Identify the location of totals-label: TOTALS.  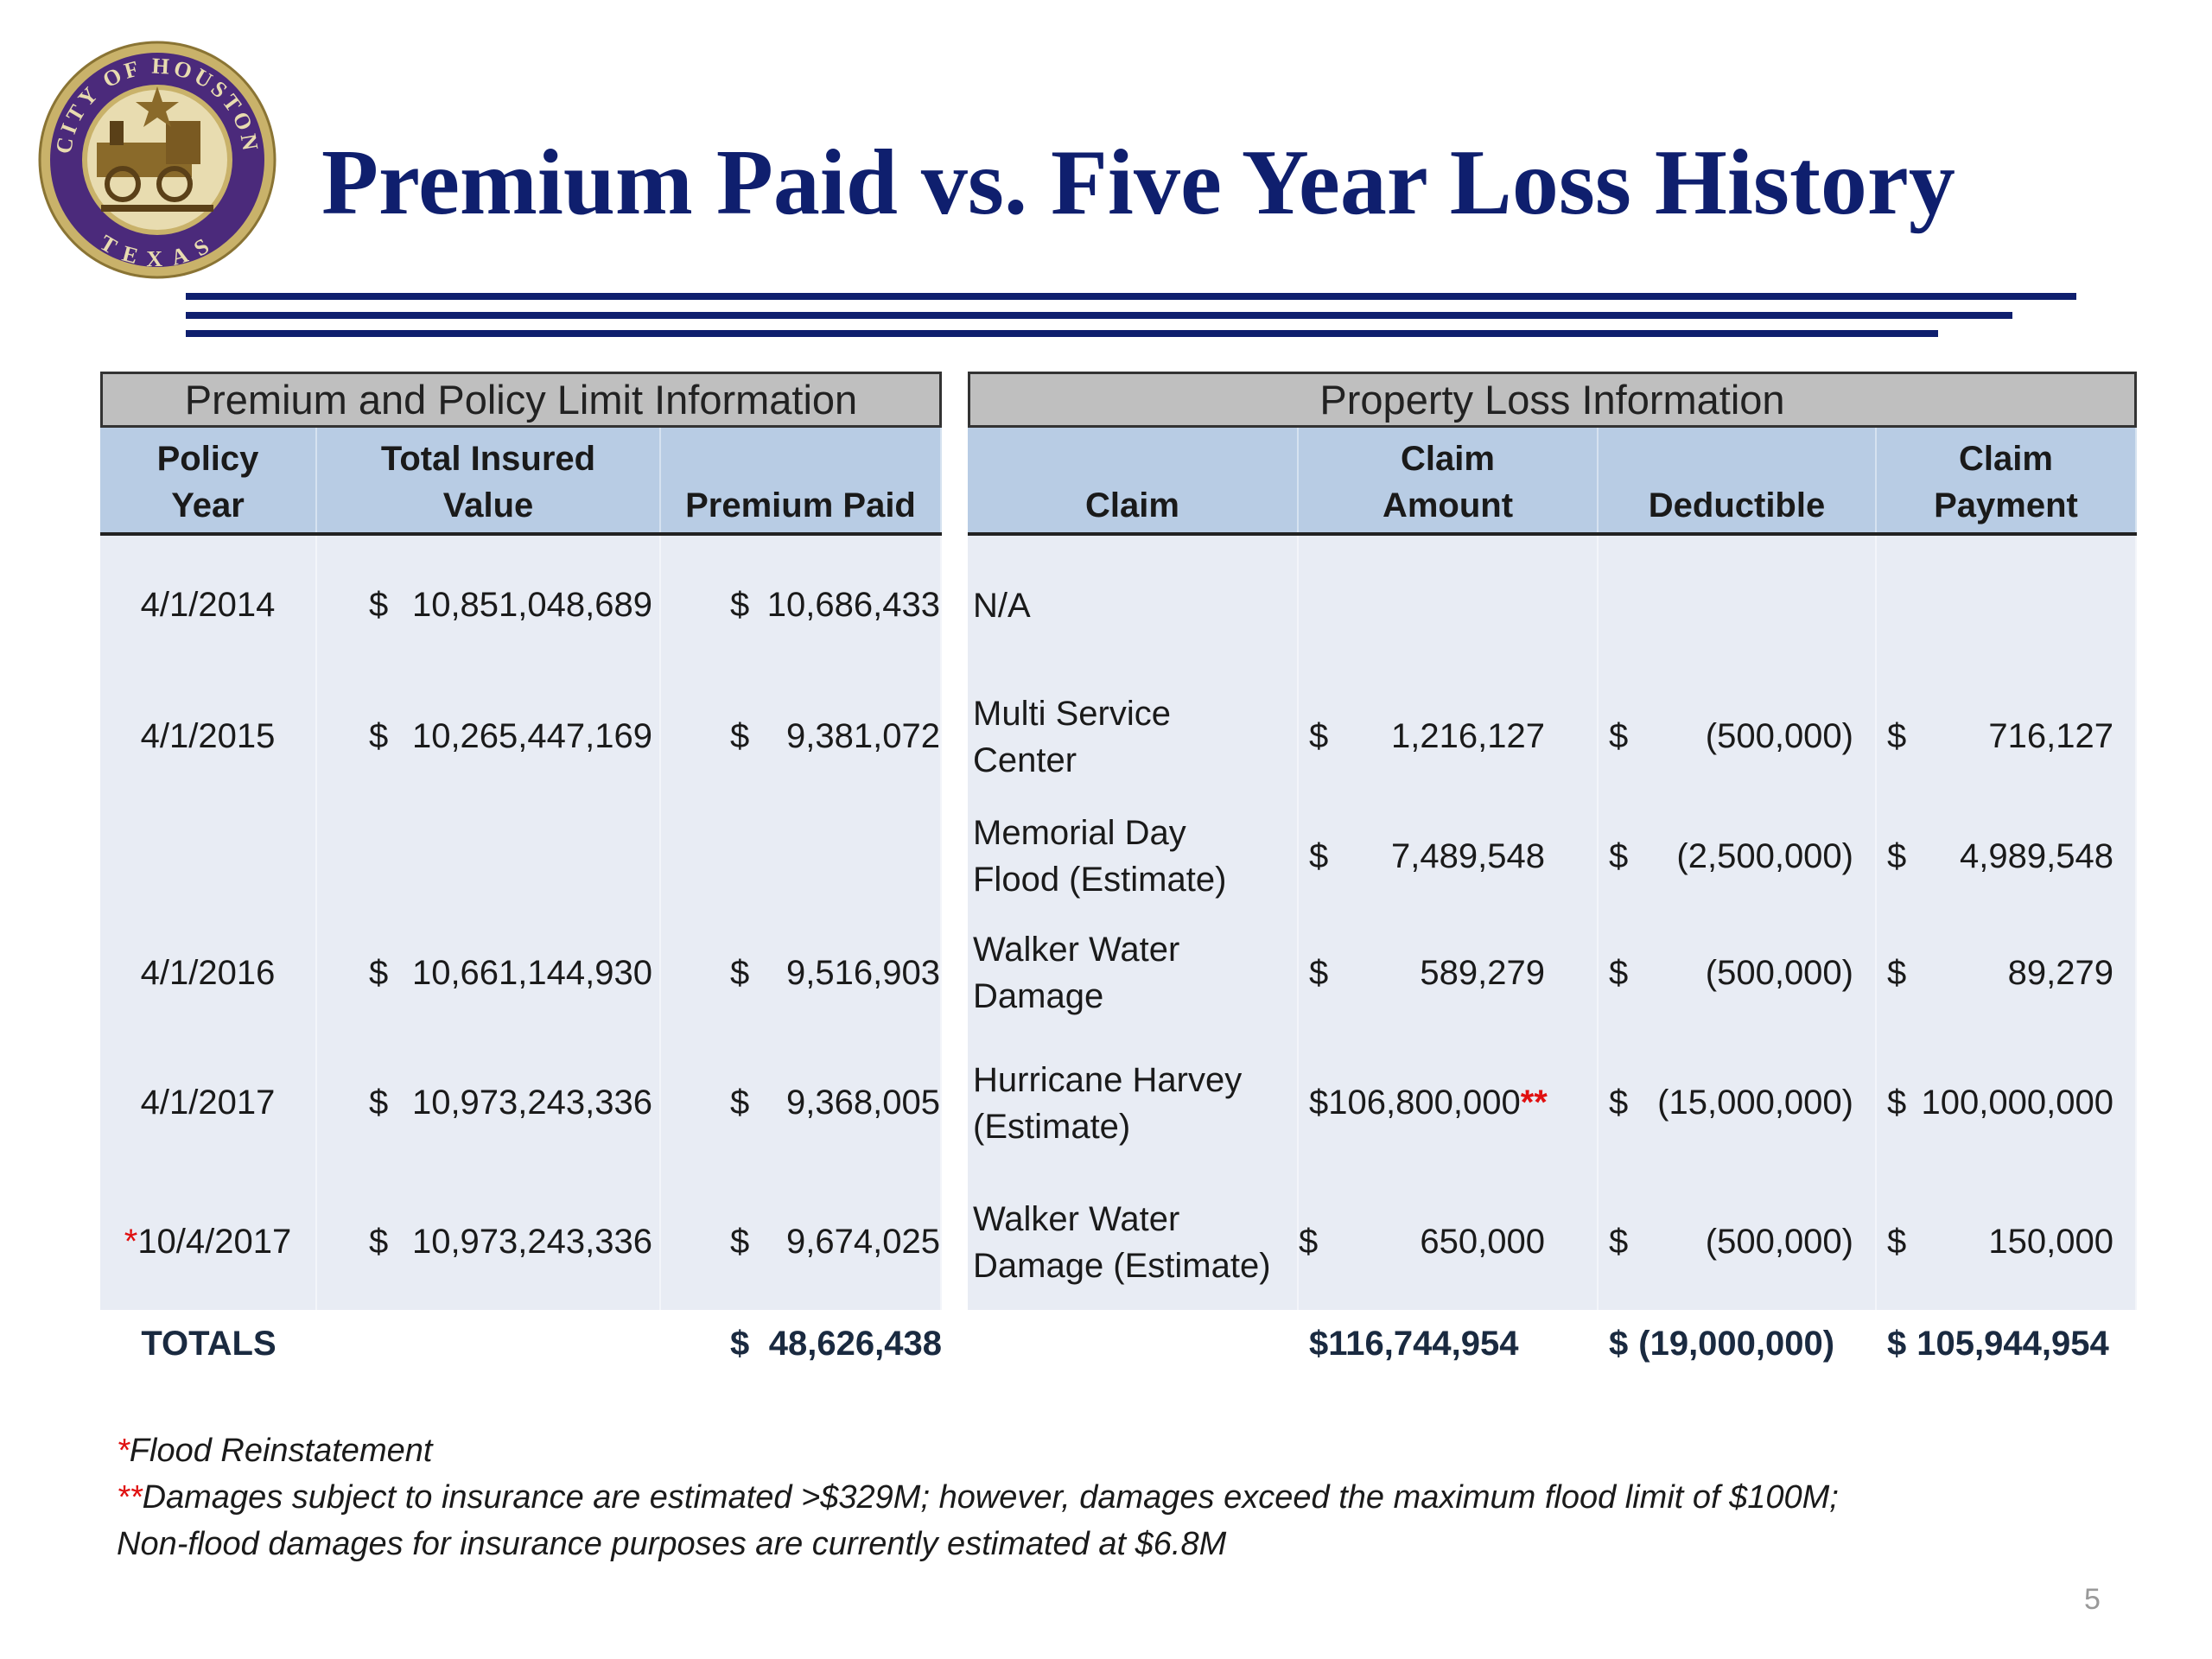
(208, 1343).